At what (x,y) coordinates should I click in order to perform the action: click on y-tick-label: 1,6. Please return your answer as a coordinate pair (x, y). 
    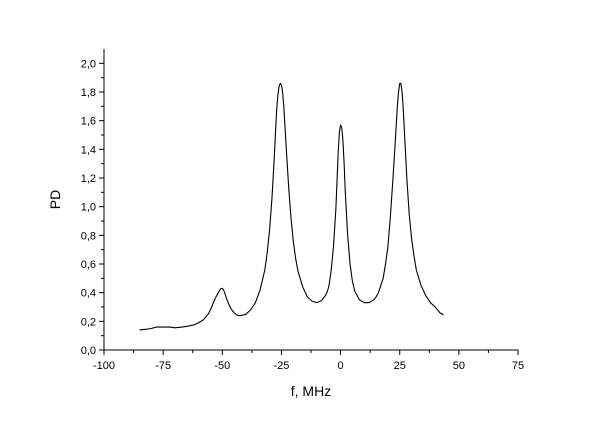
    Looking at the image, I should click on (88, 122).